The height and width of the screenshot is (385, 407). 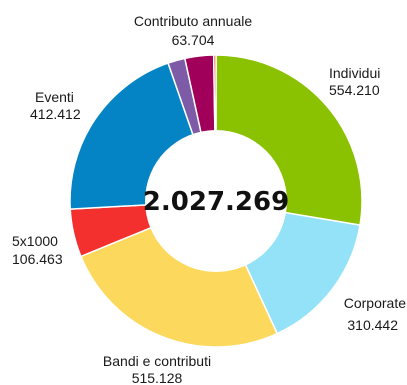 I want to click on slice-value-5x1000: 106.463, so click(x=37, y=259).